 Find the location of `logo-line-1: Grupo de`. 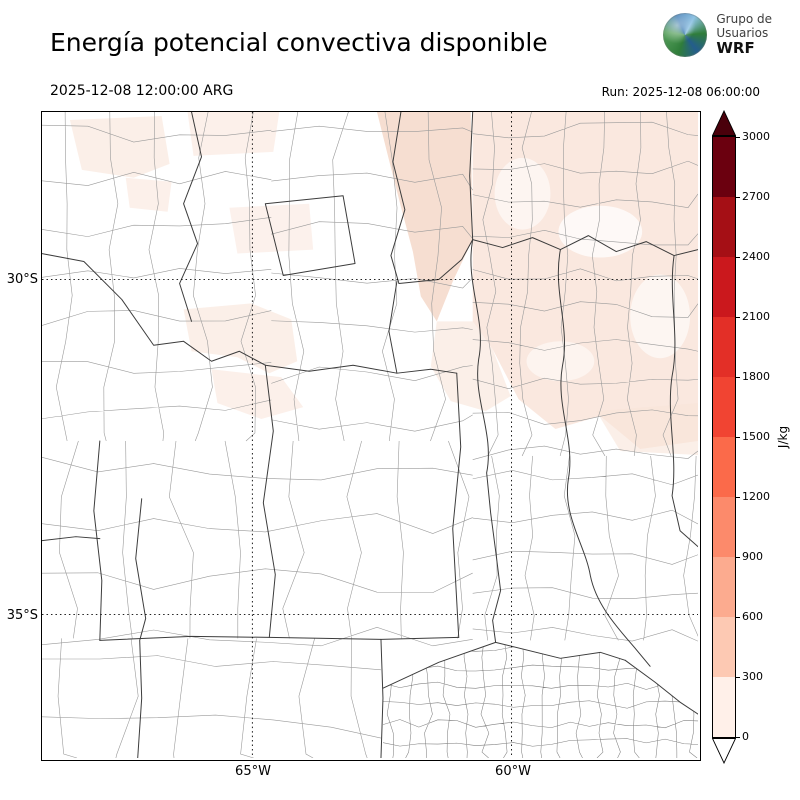

logo-line-1: Grupo de is located at coordinates (744, 19).